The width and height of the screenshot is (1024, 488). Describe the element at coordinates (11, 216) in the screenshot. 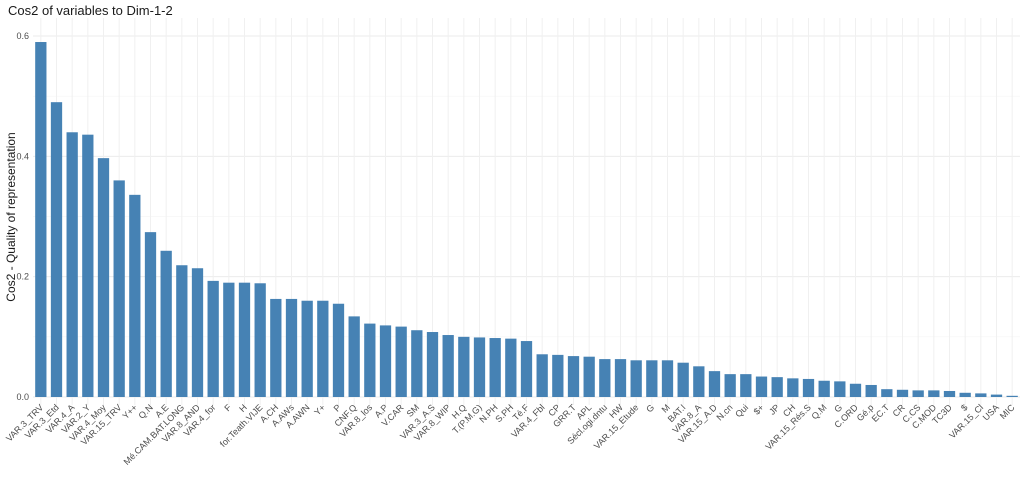

I see `y-axis-label: Cos2 - Quality of representation` at that location.